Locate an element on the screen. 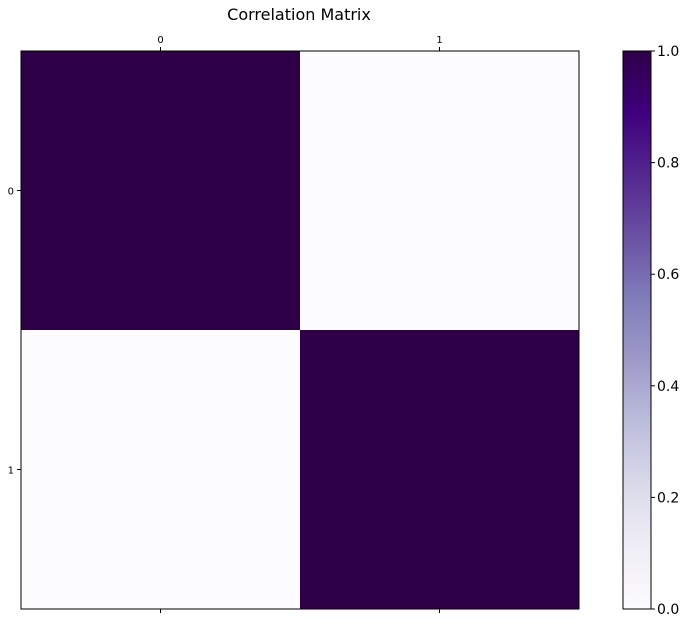 This screenshot has width=687, height=621. y-tick-label-1: 1 is located at coordinates (11, 471).